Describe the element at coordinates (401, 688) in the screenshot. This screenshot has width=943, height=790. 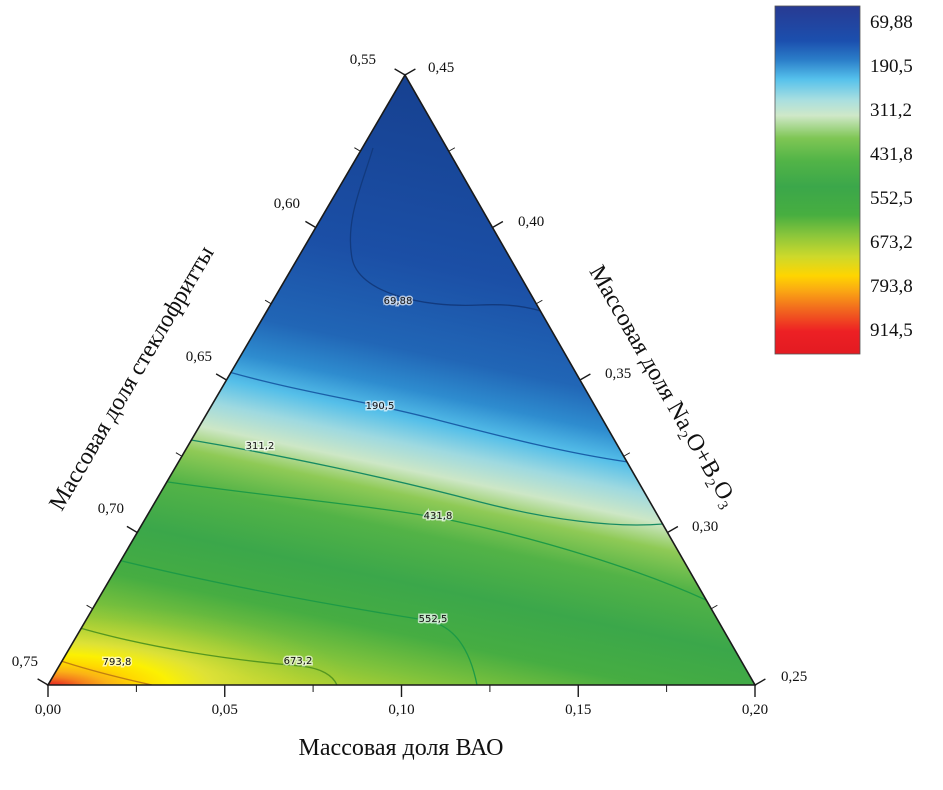
I see `bottom-minor-ticks` at that location.